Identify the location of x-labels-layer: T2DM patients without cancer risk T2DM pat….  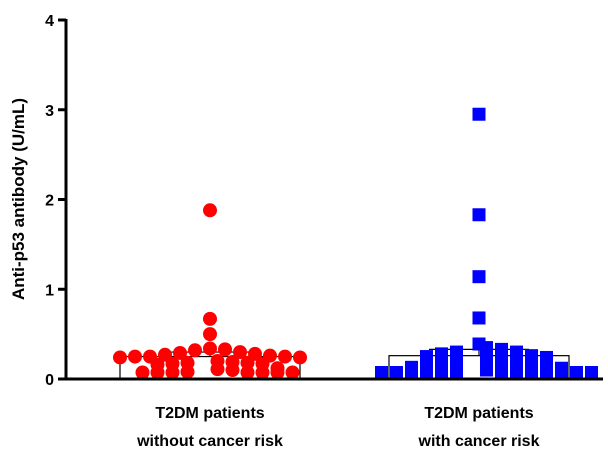
(337, 427).